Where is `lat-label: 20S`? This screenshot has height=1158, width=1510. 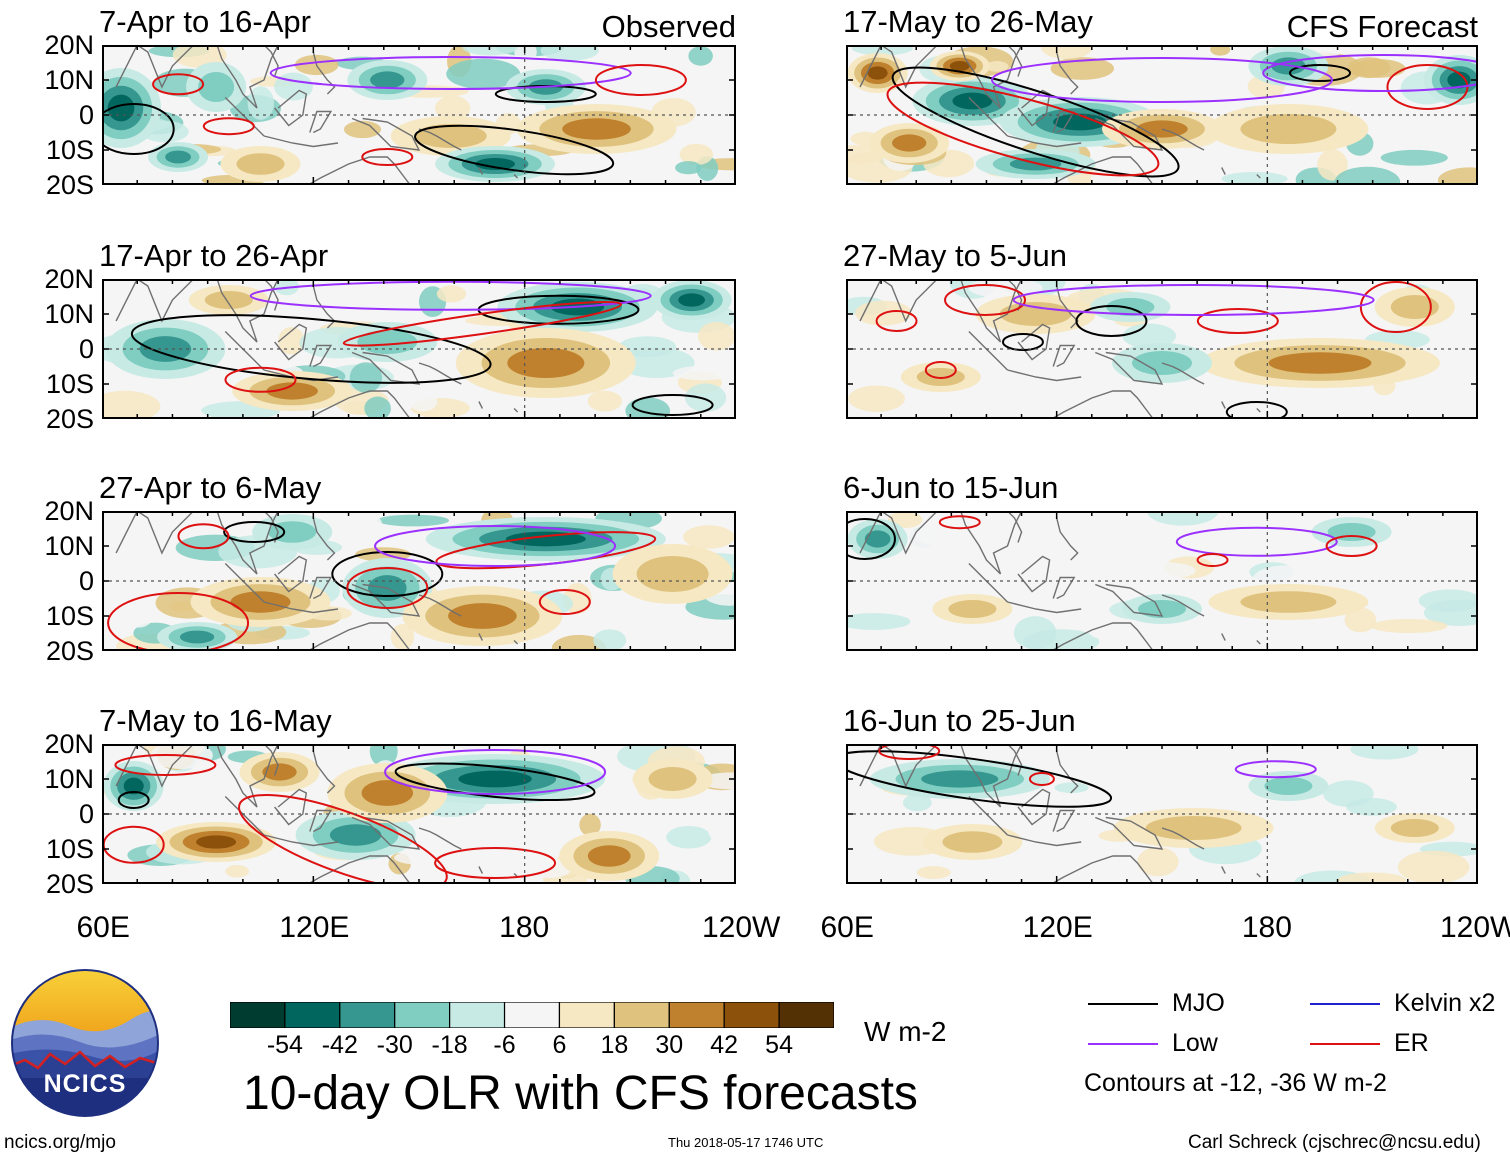
lat-label: 20S is located at coordinates (69, 419).